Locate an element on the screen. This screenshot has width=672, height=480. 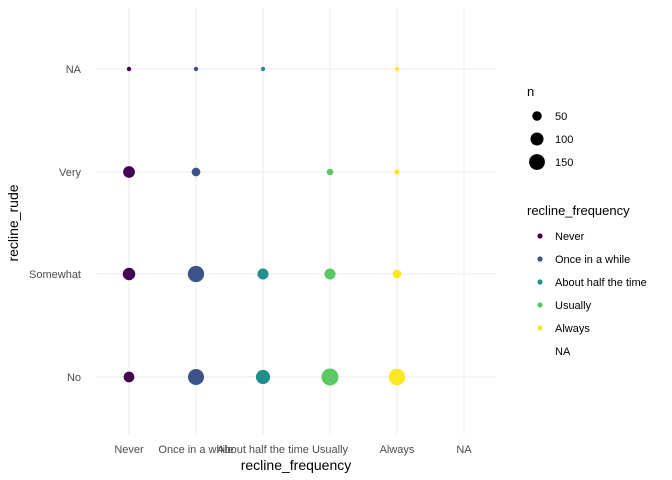
y-tick-label: Very is located at coordinates (70, 173).